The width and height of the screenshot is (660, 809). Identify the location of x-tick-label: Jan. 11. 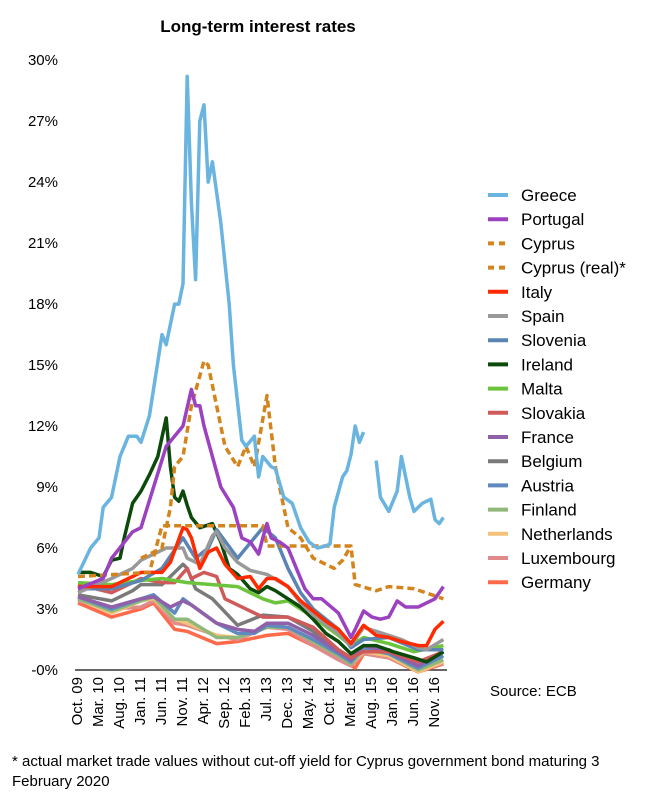
(140, 701).